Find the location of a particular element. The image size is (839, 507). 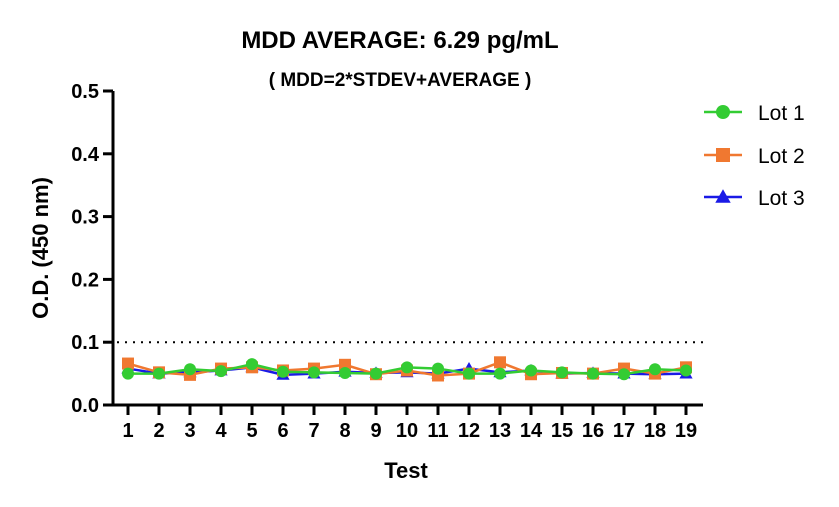

legend-item-lot-3: Lot 3 is located at coordinates (754, 198).